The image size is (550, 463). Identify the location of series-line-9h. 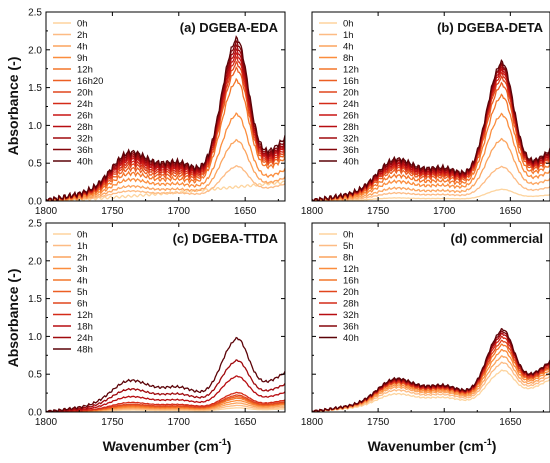
(165, 156).